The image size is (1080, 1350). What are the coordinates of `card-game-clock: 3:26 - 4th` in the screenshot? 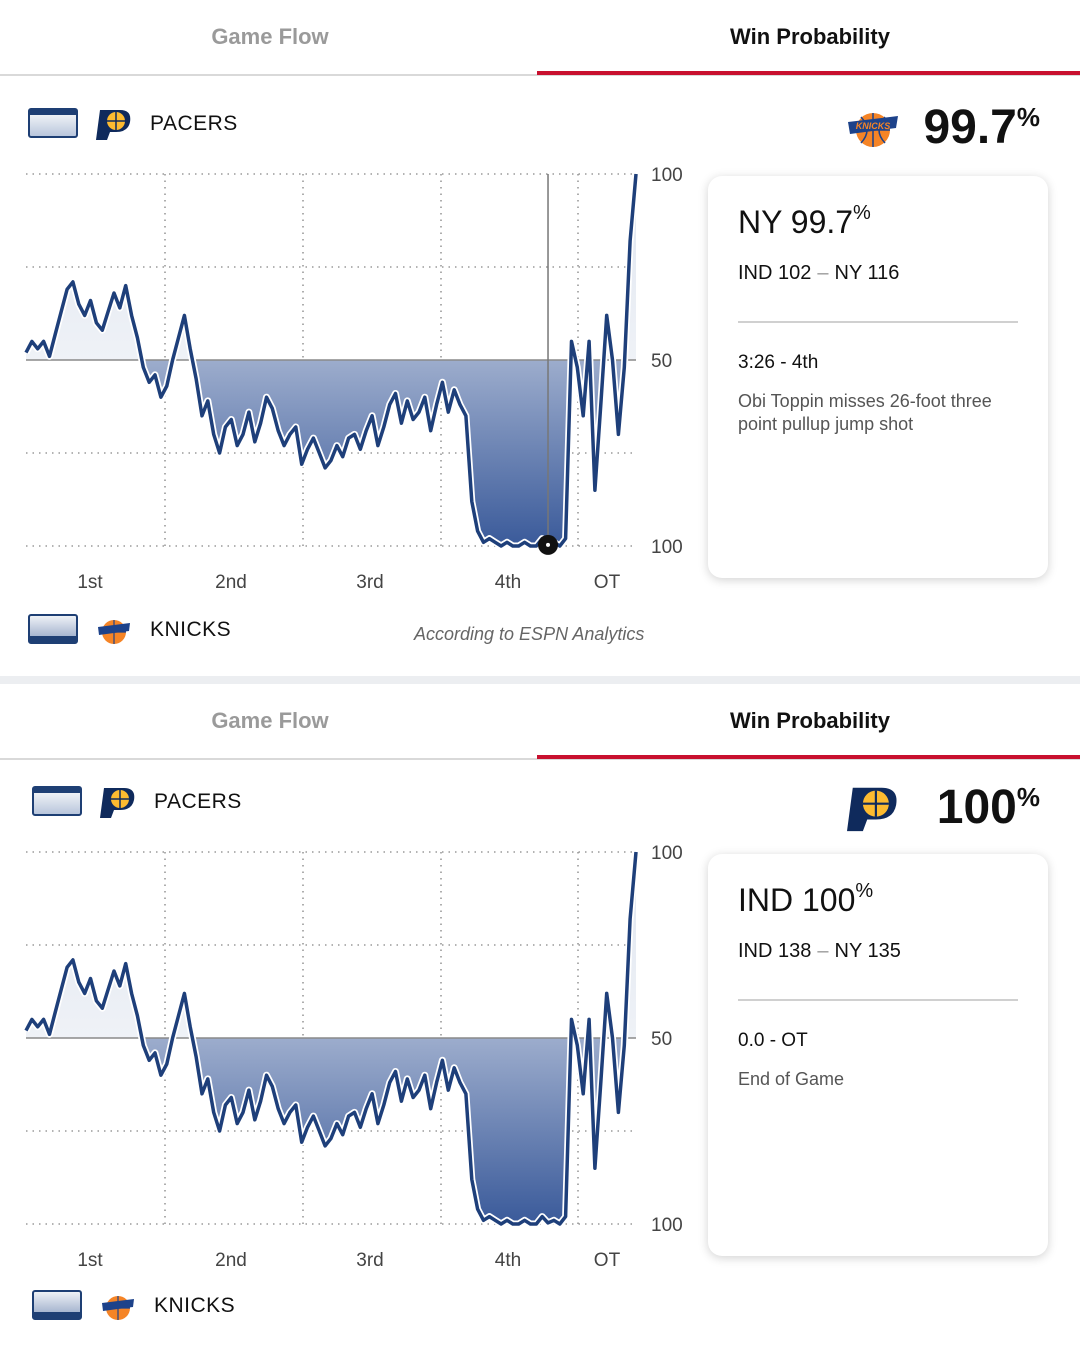 It's located at (778, 362).